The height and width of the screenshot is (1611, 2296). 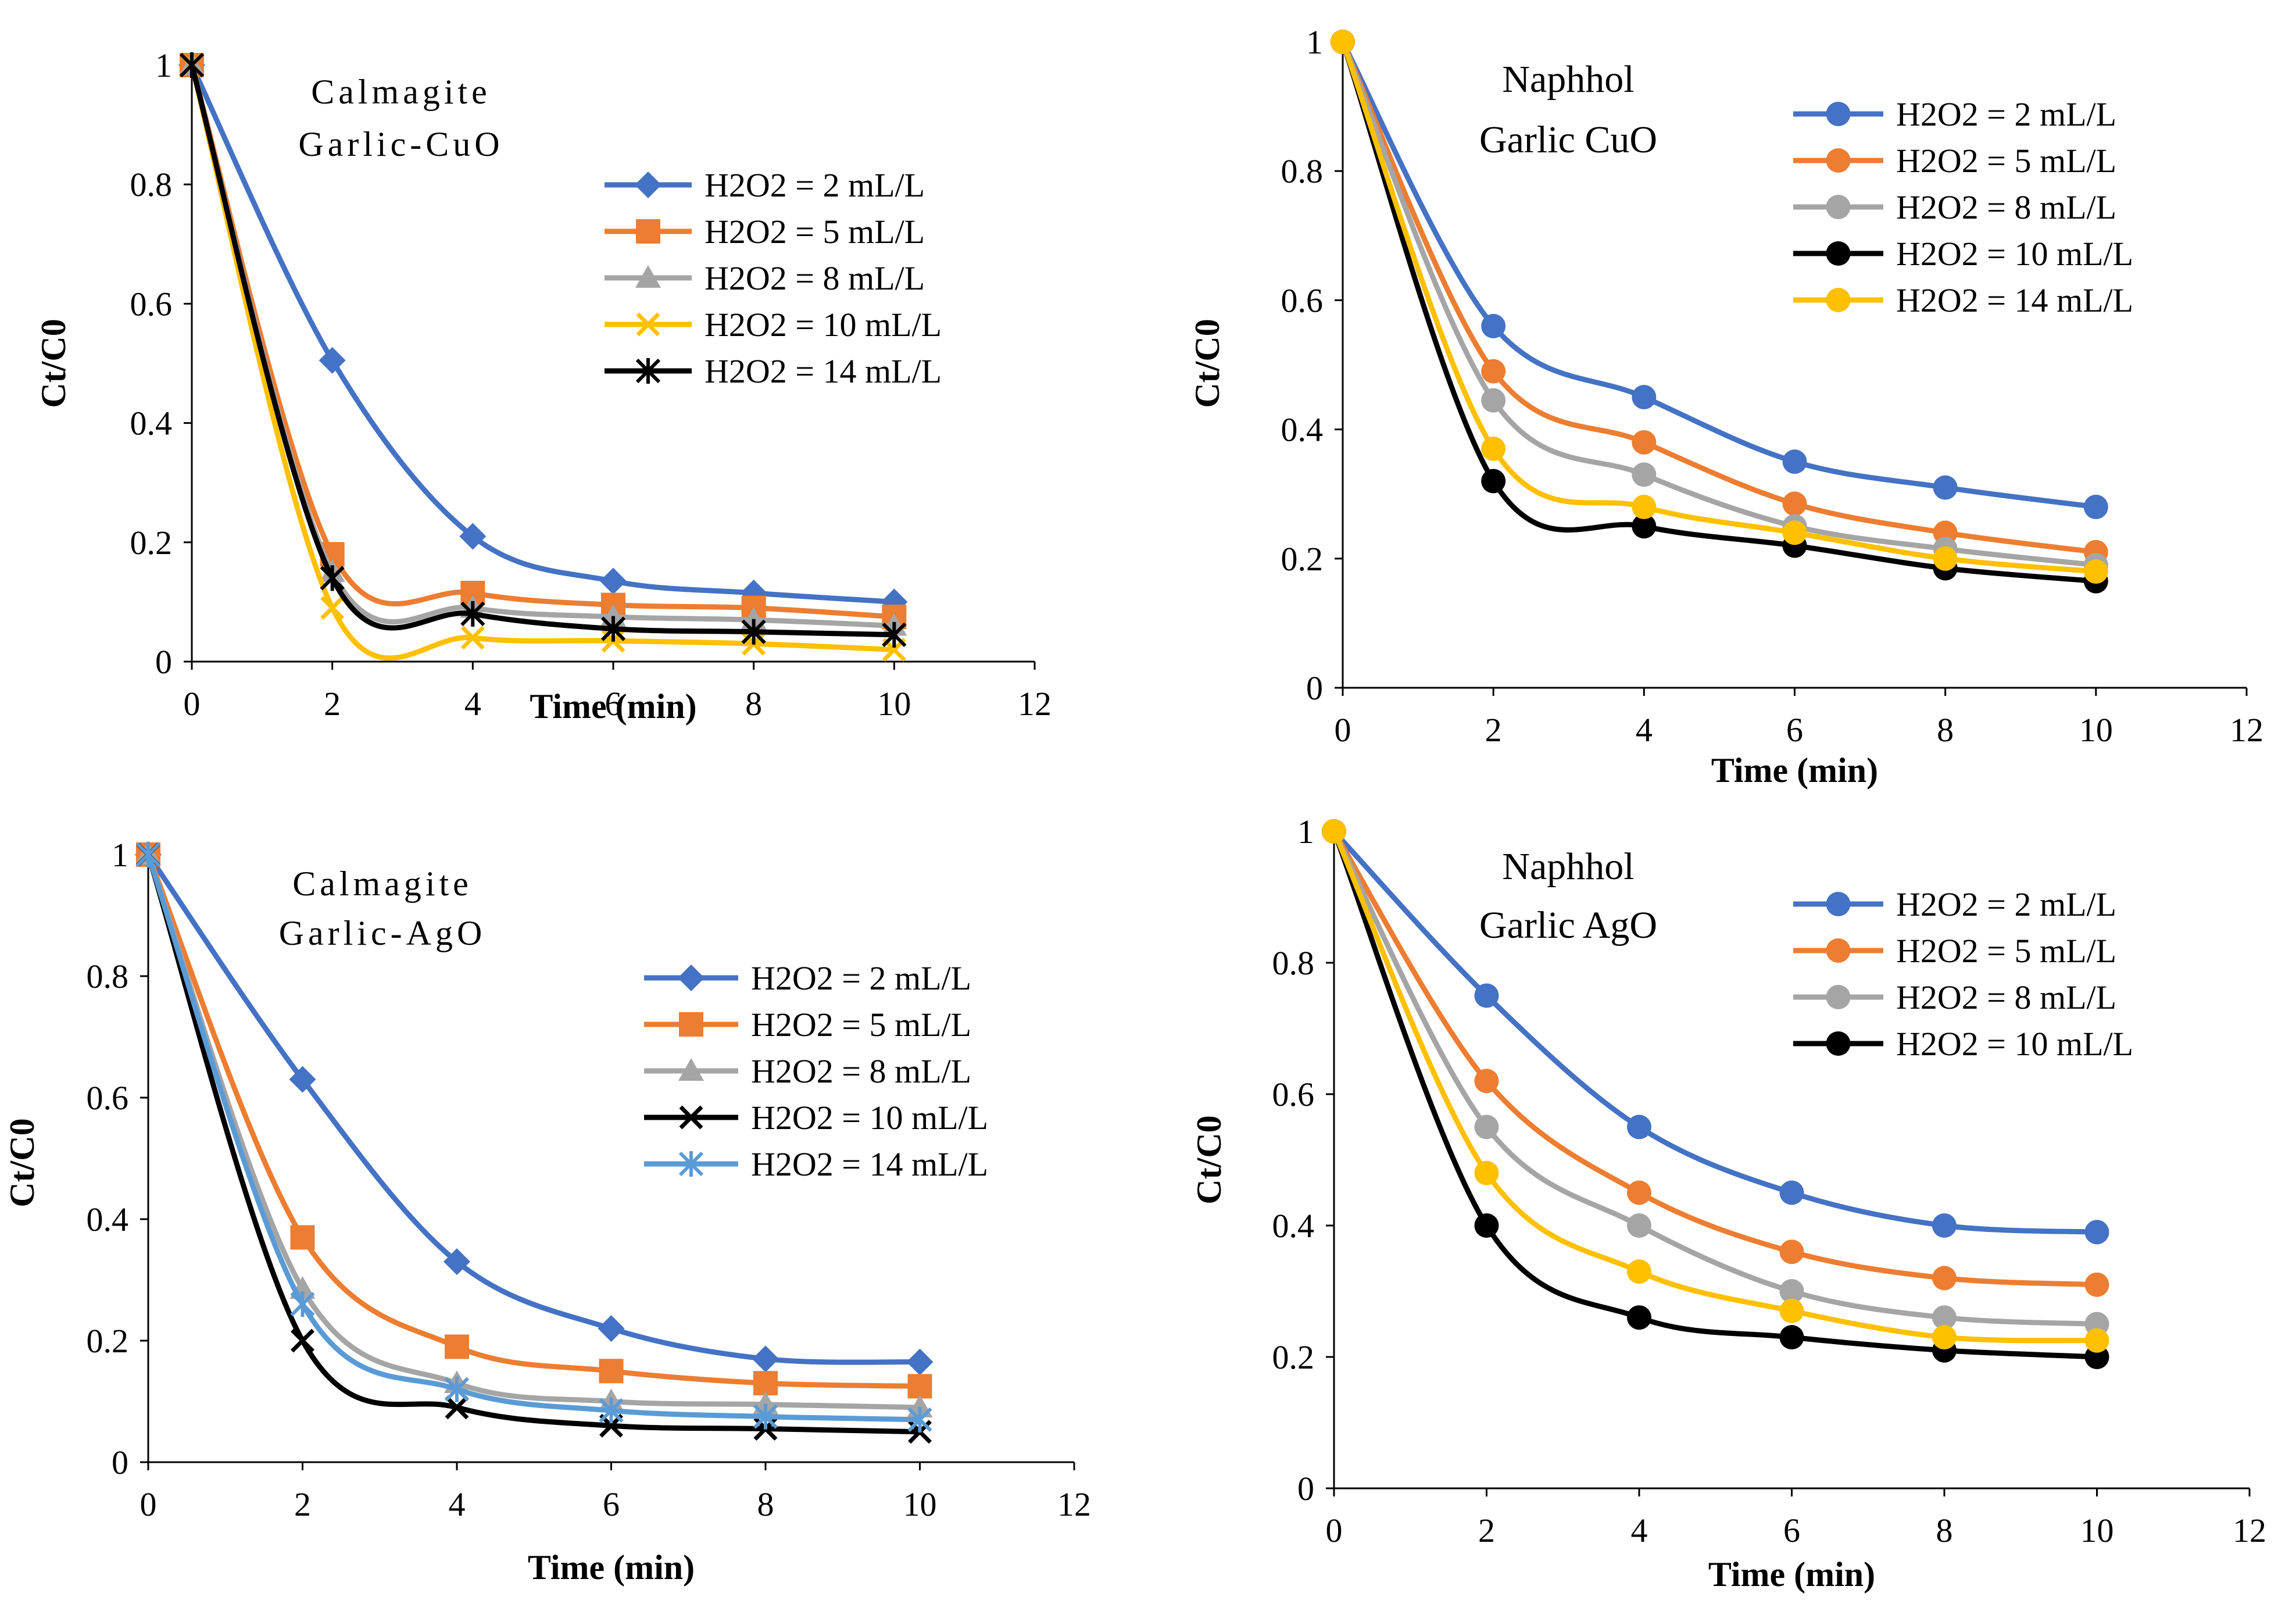 What do you see at coordinates (401, 92) in the screenshot?
I see `chart-annotation: Calmagite` at bounding box center [401, 92].